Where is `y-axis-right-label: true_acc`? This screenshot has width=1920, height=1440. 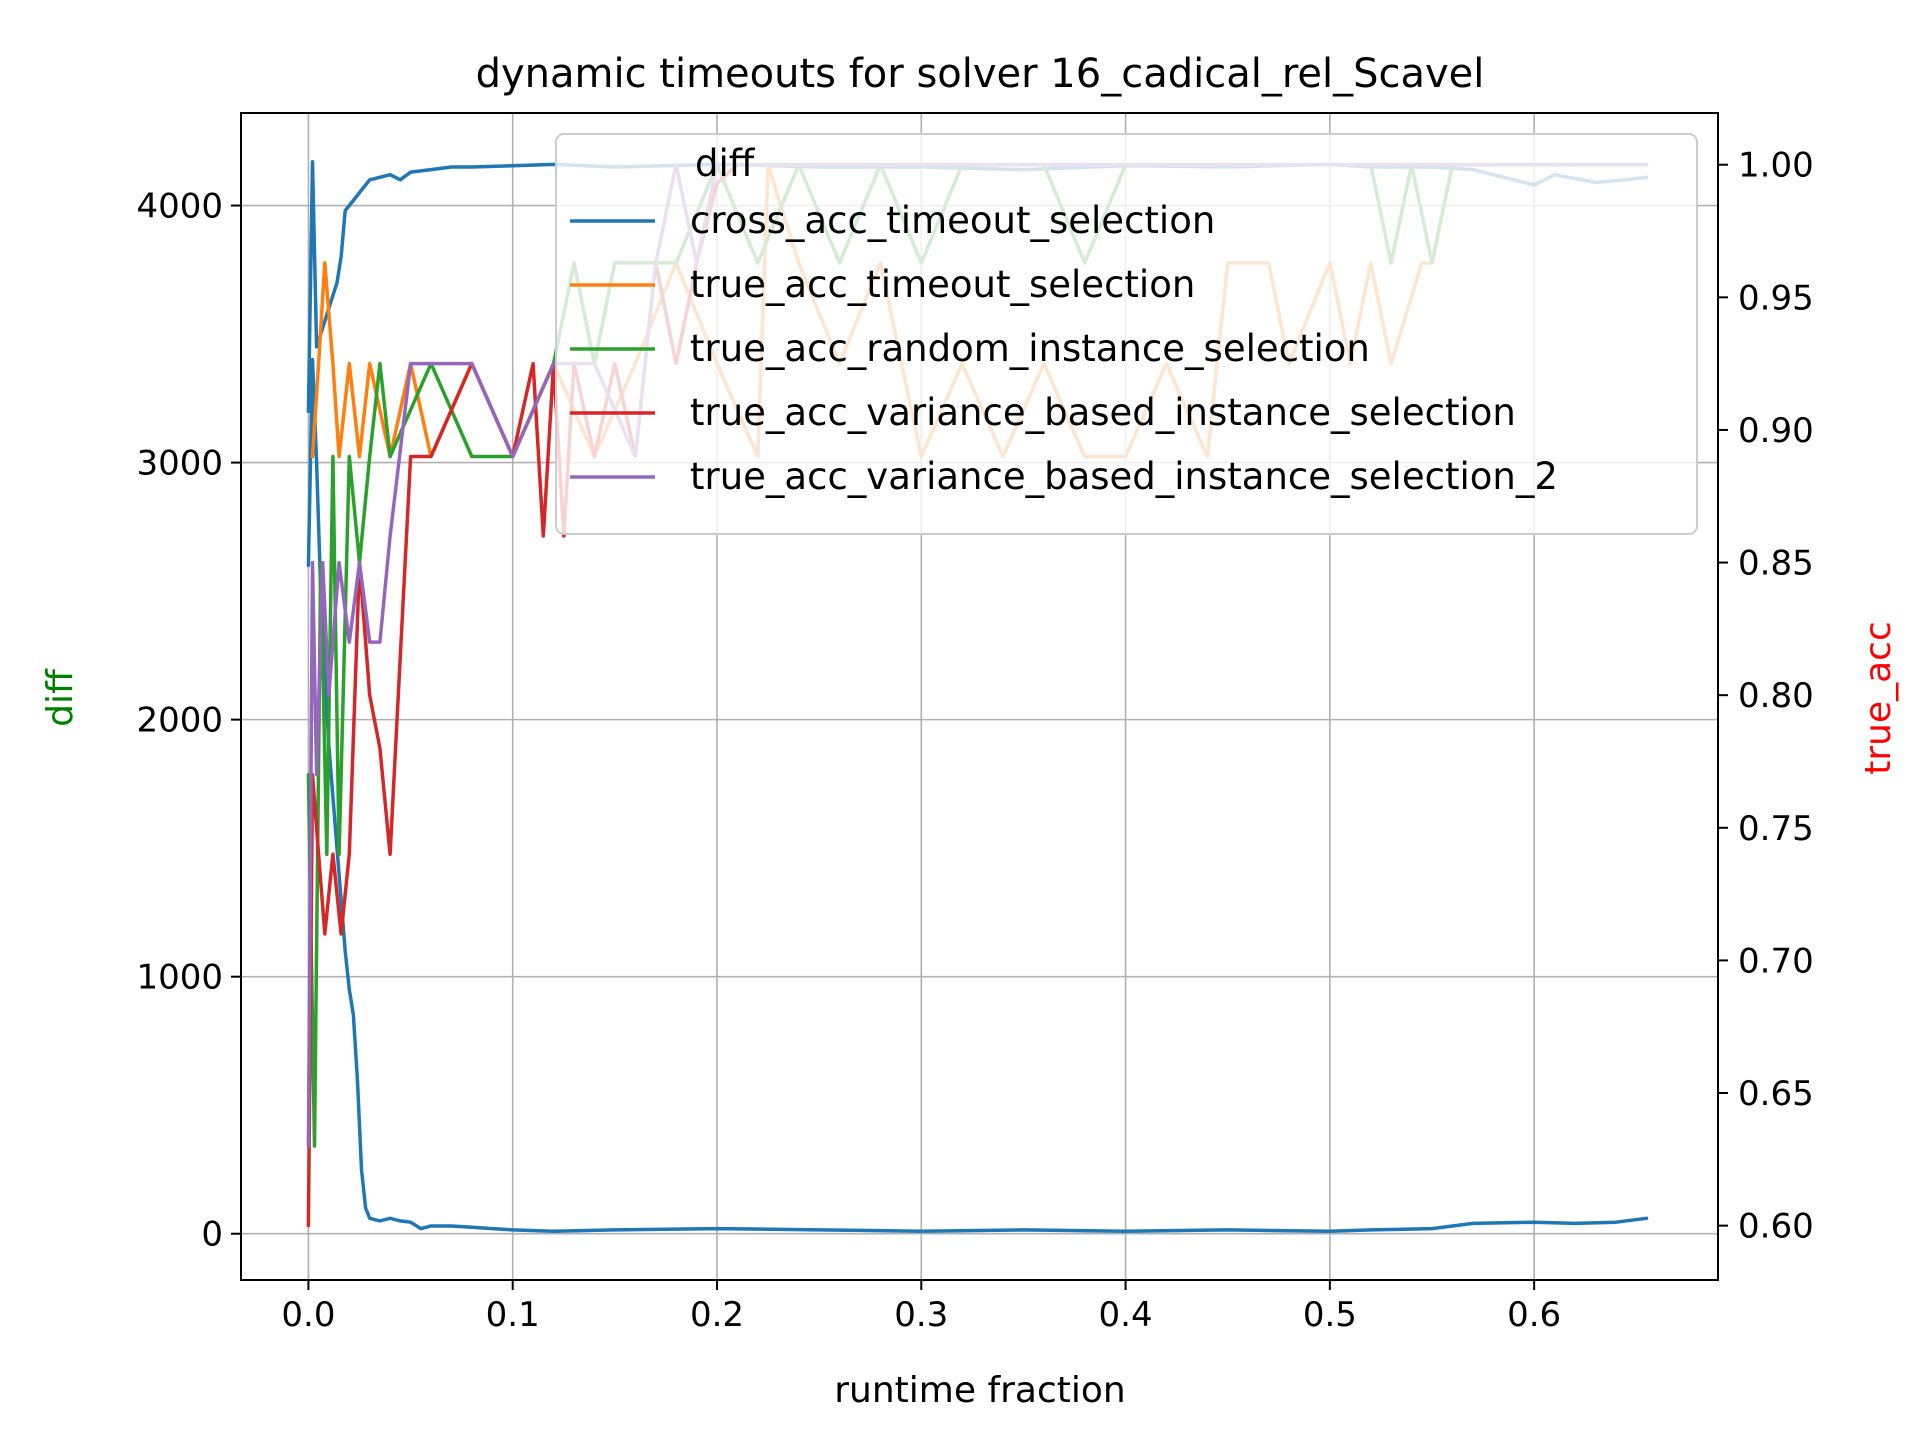
y-axis-right-label: true_acc is located at coordinates (1878, 698).